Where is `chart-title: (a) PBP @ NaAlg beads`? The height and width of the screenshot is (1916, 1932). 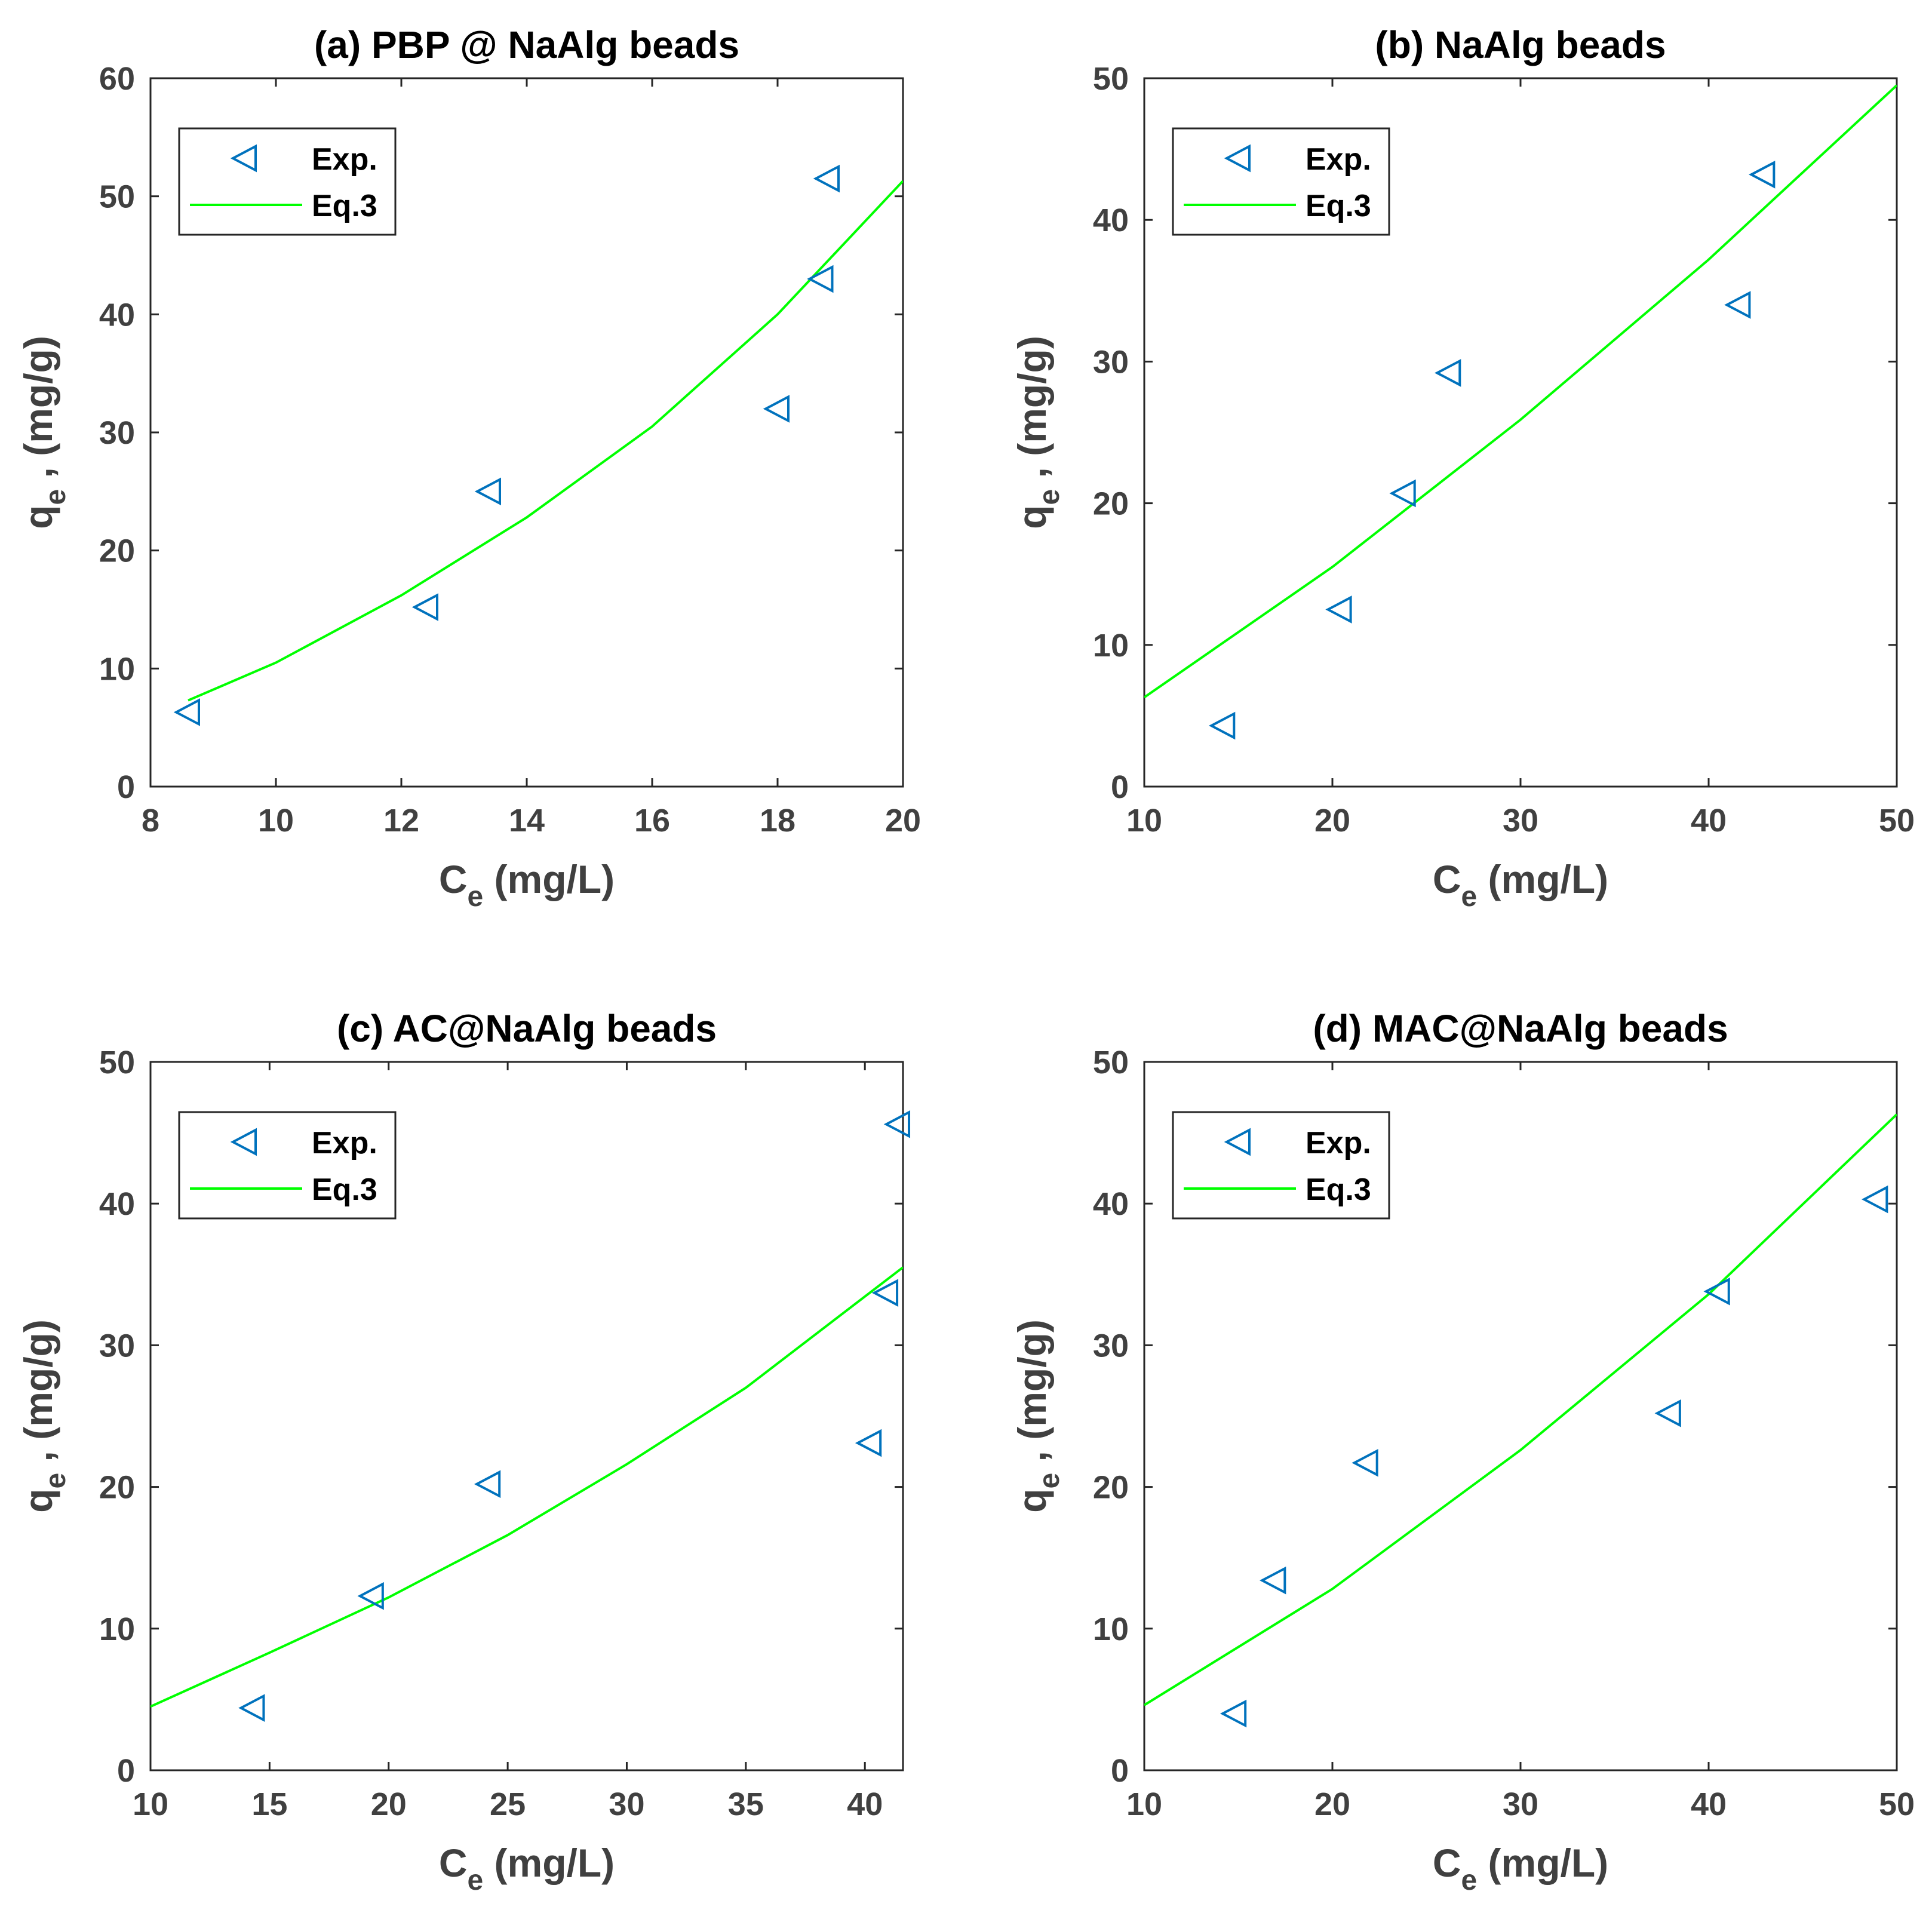
chart-title: (a) PBP @ NaAlg beads is located at coordinates (526, 45).